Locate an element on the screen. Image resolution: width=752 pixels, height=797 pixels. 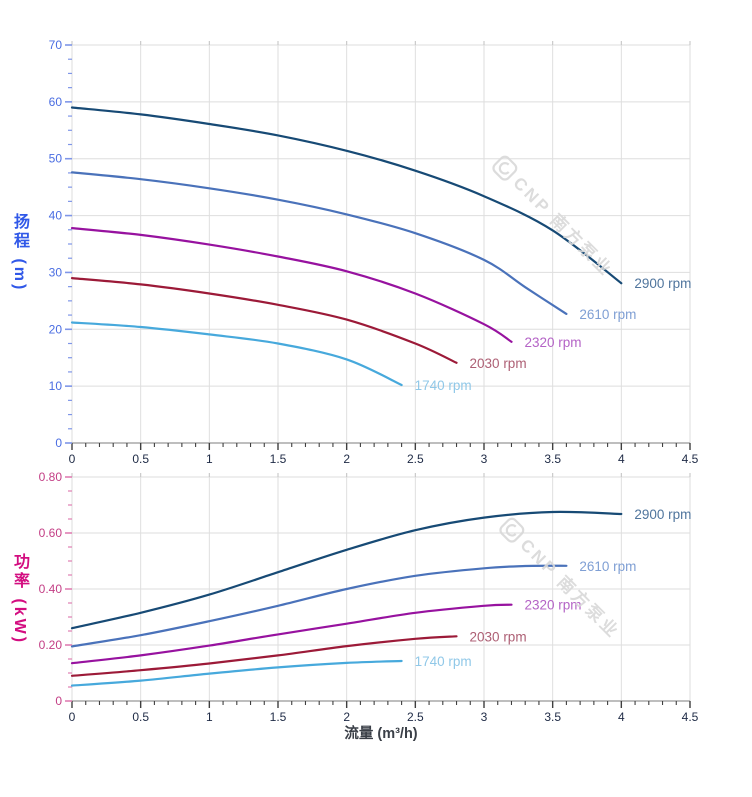
y-tick-label: 0.40 is located at coordinates (51, 589).